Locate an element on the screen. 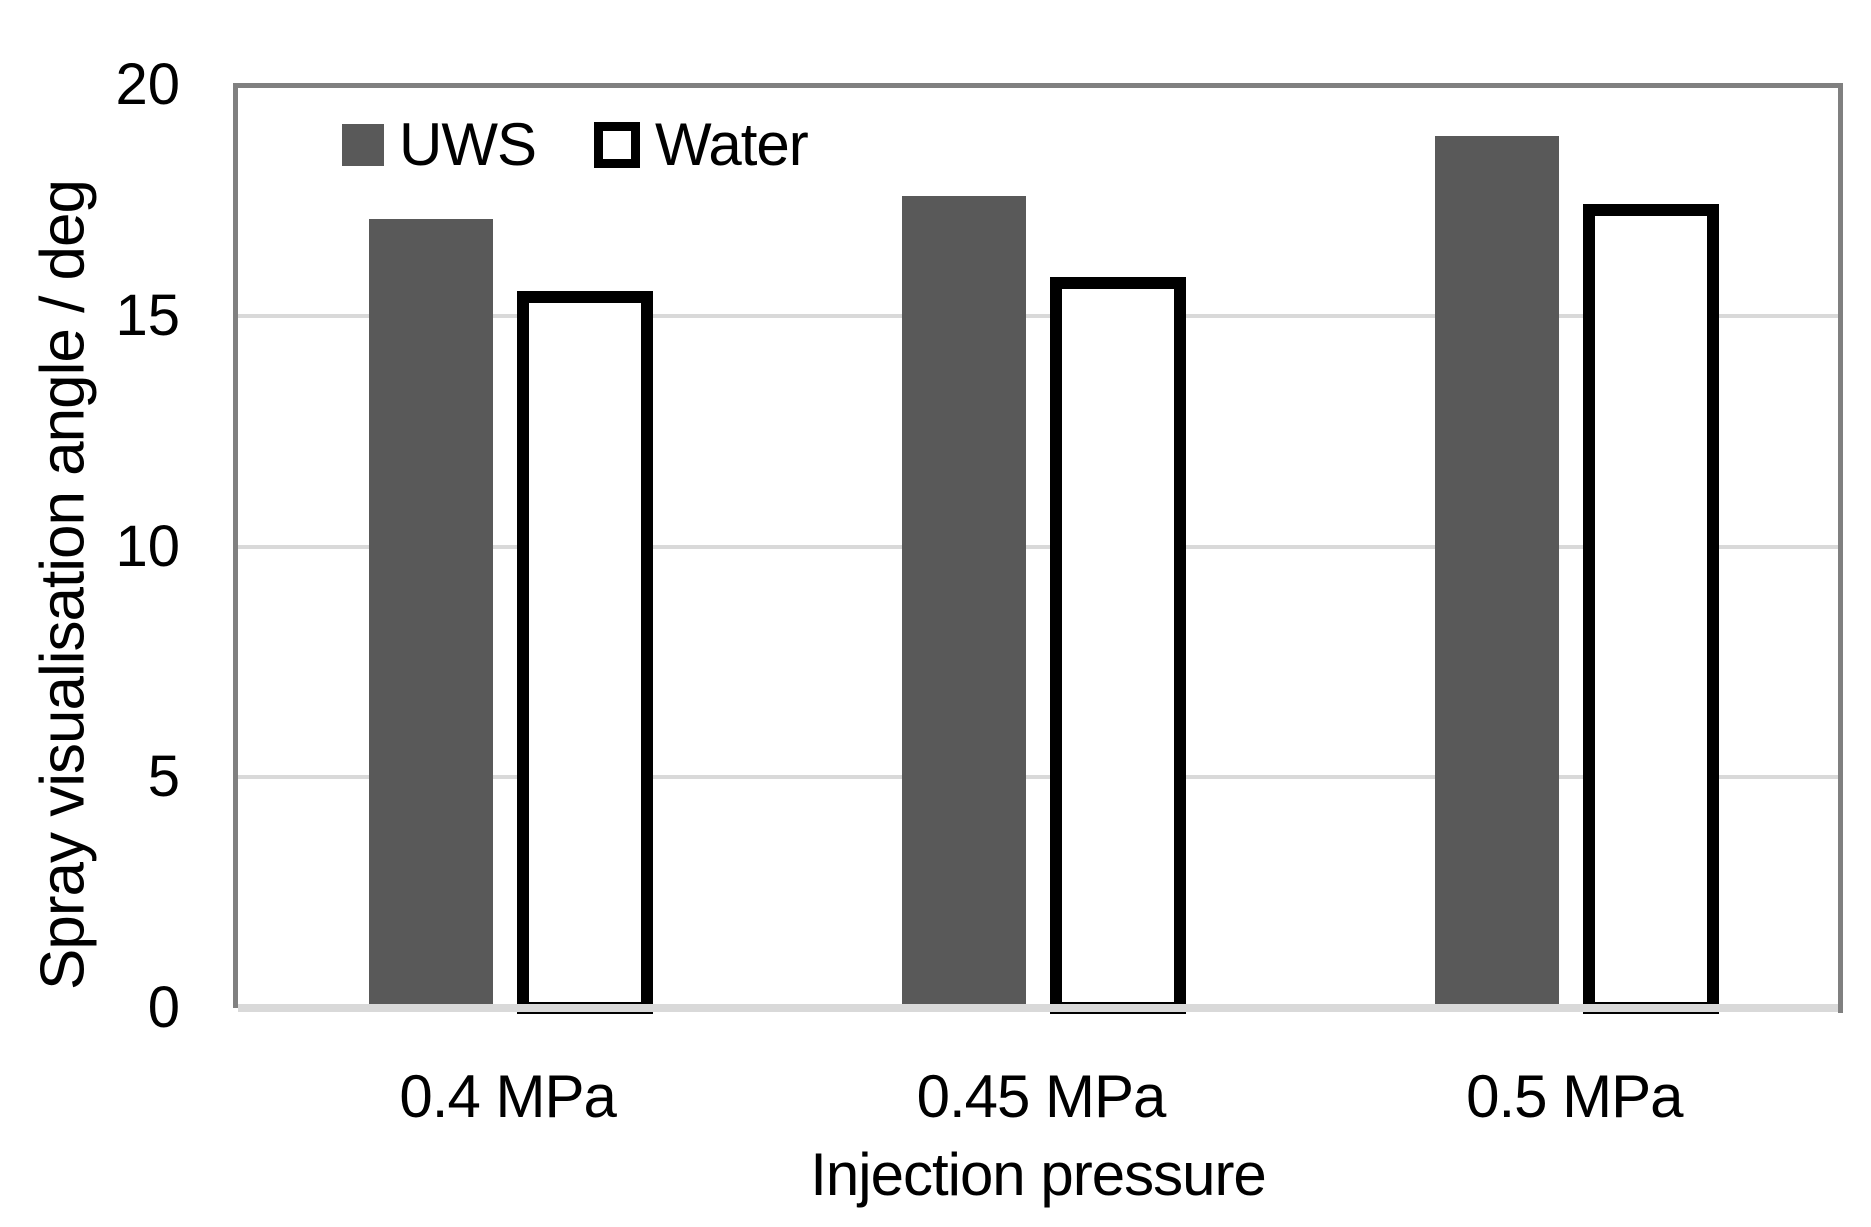  legend-label-water: Water is located at coordinates (731, 144).